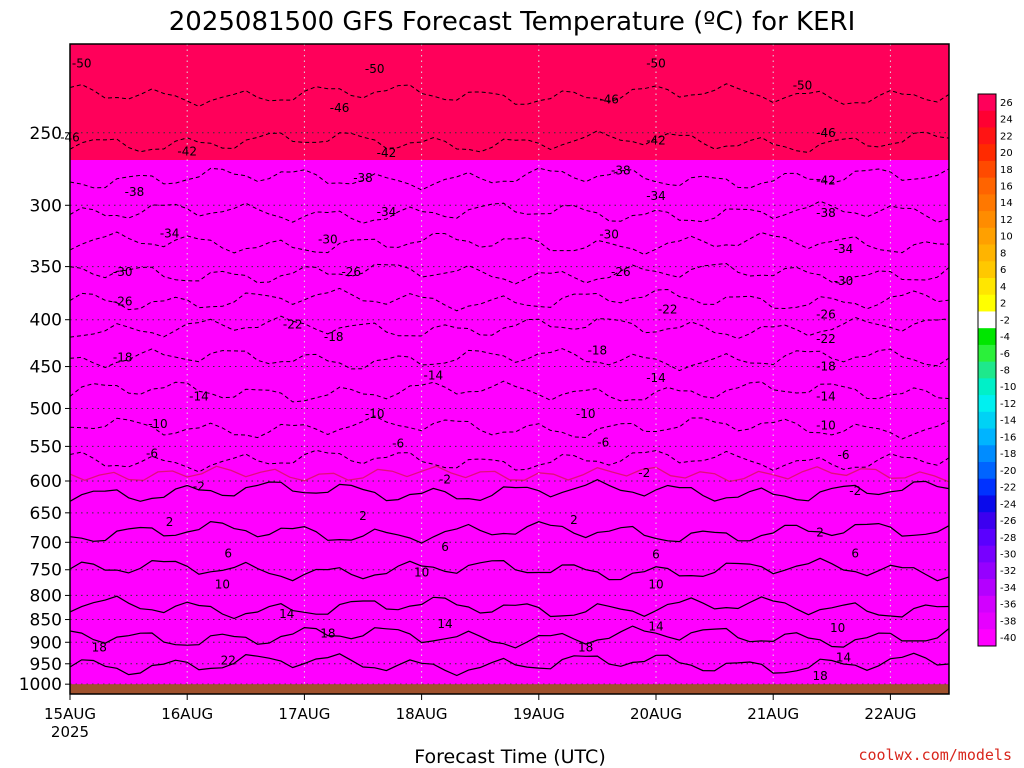  Describe the element at coordinates (1006, 220) in the screenshot. I see `colorbar-label: 12` at that location.